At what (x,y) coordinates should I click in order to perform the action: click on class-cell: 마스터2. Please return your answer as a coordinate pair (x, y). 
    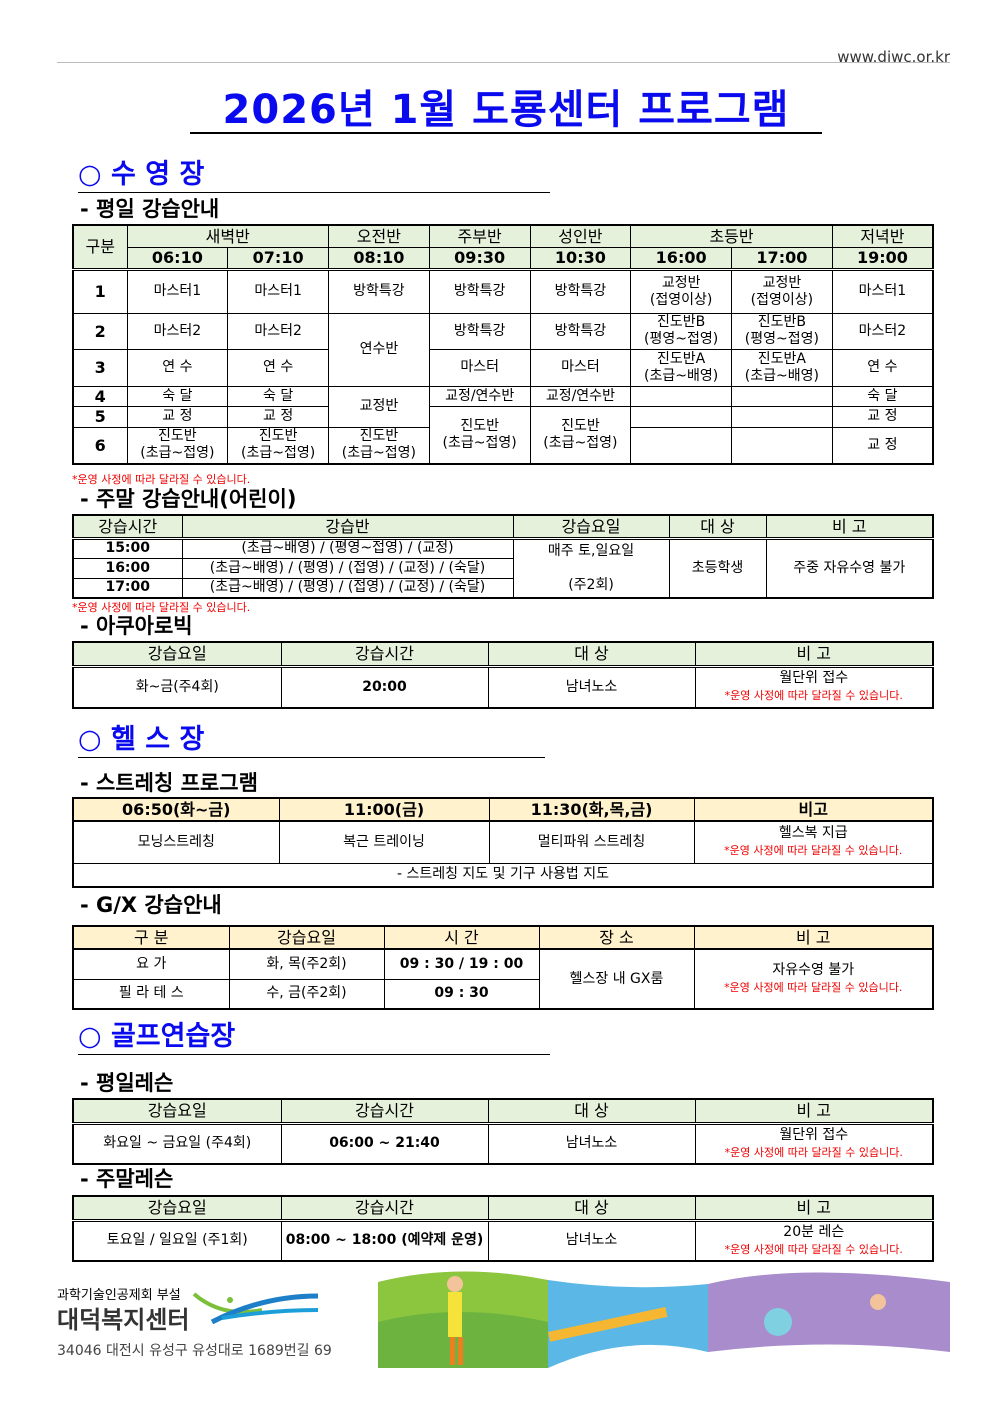
    Looking at the image, I should click on (177, 331).